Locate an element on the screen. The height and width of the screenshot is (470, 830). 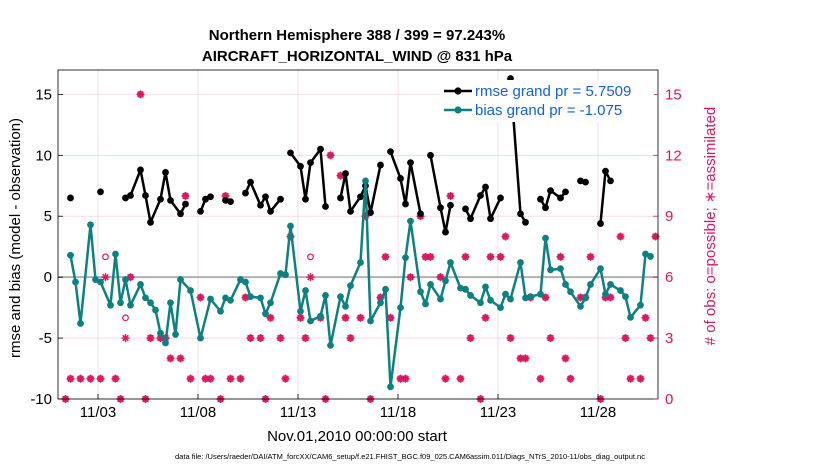
x-tick-label: 11/28 is located at coordinates (598, 412).